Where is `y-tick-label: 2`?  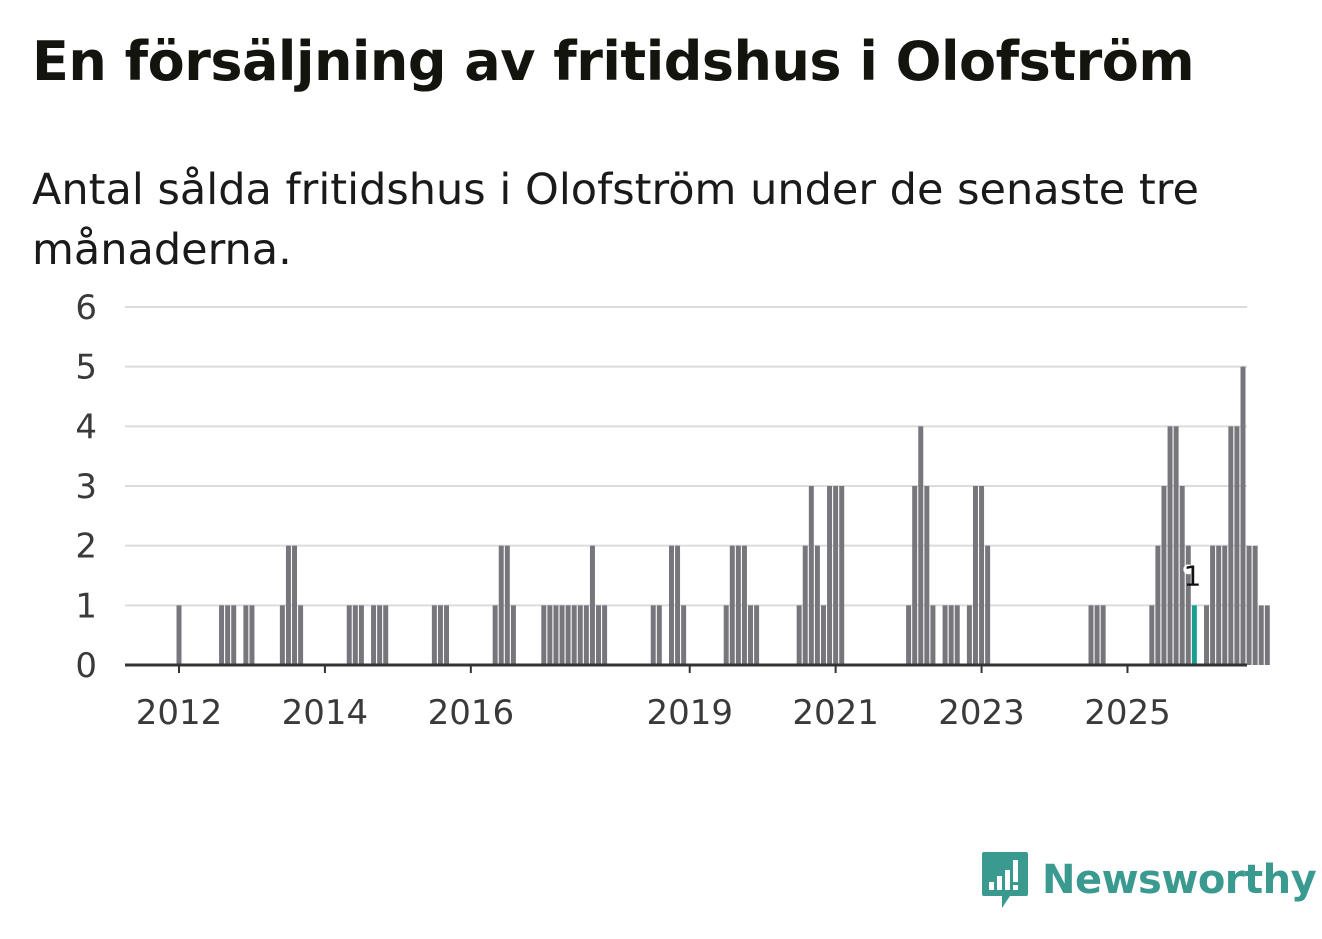
y-tick-label: 2 is located at coordinates (86, 547).